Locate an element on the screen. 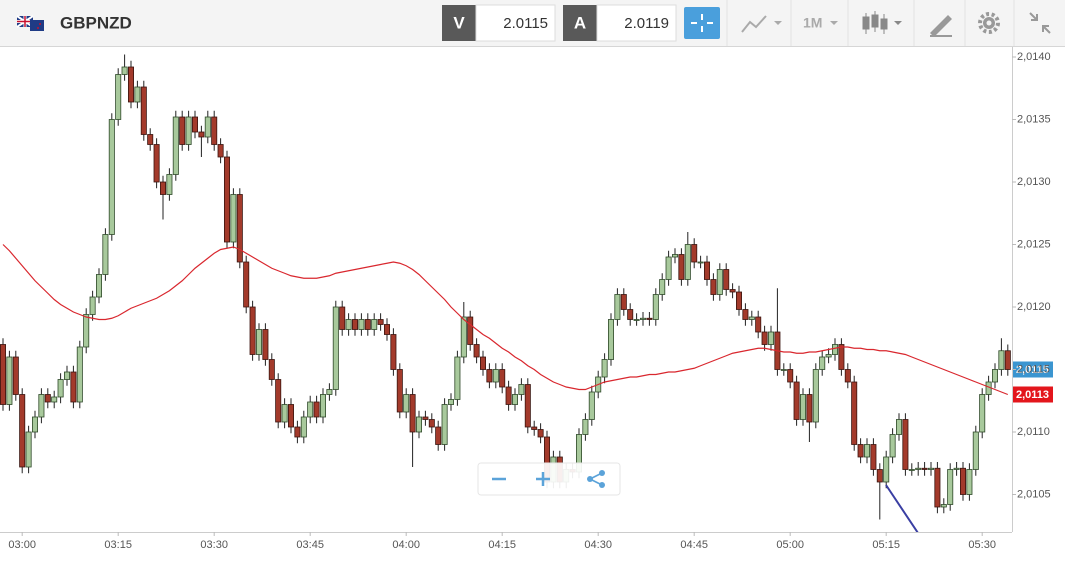  price-tag is located at coordinates (1033, 369).